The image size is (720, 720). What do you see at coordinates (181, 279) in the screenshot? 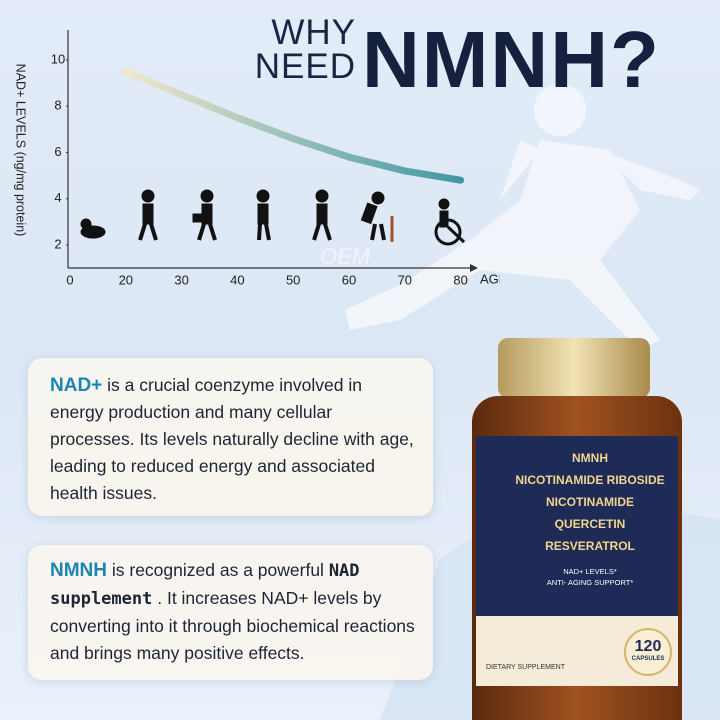
I see `x-tick-label: 30` at bounding box center [181, 279].